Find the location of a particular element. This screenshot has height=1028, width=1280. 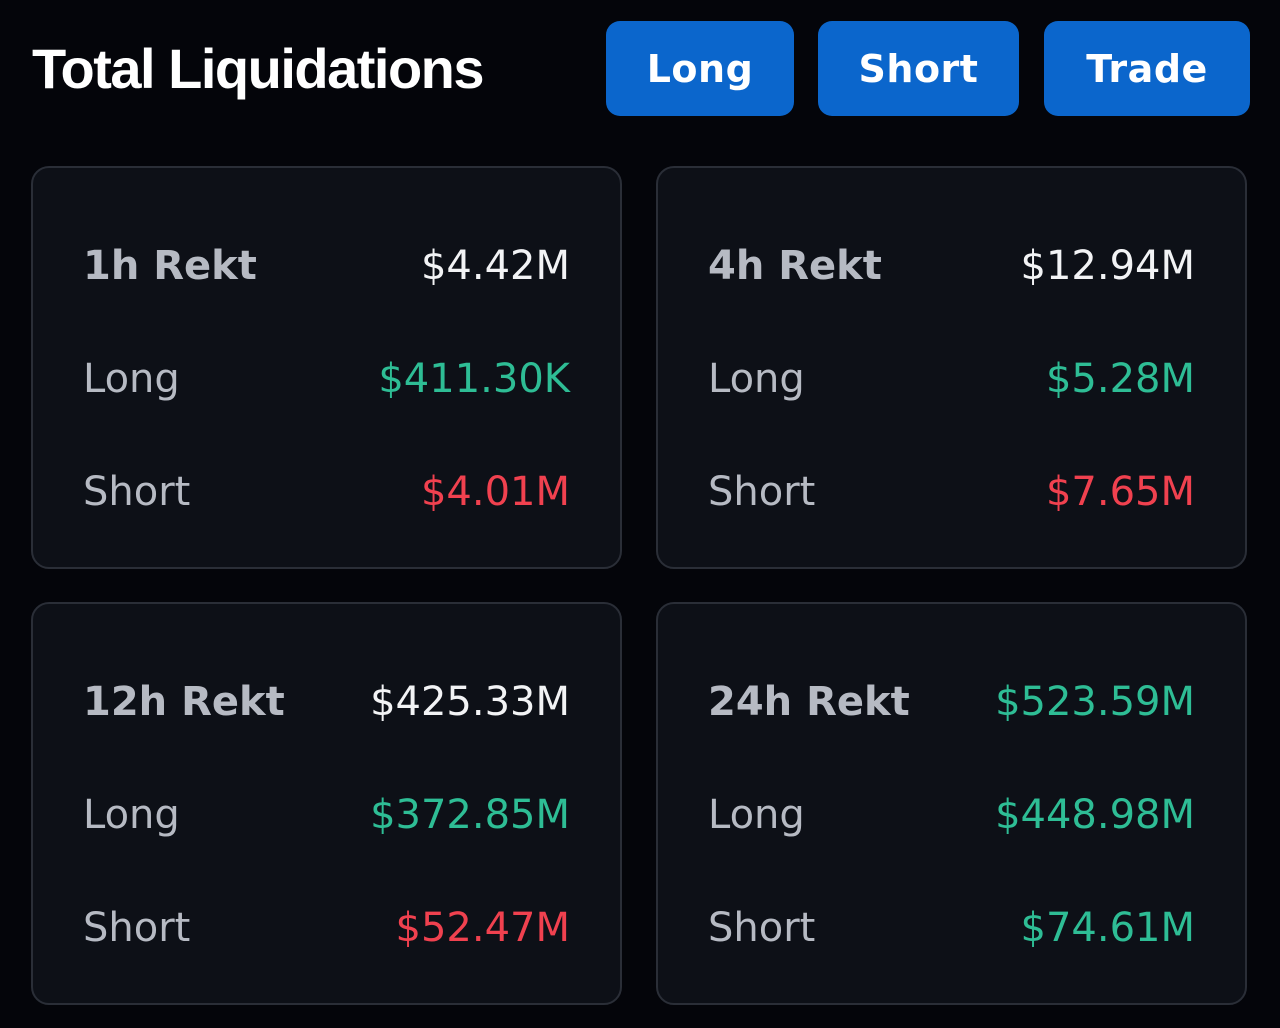

page-title: Total Liquidations is located at coordinates (258, 68).